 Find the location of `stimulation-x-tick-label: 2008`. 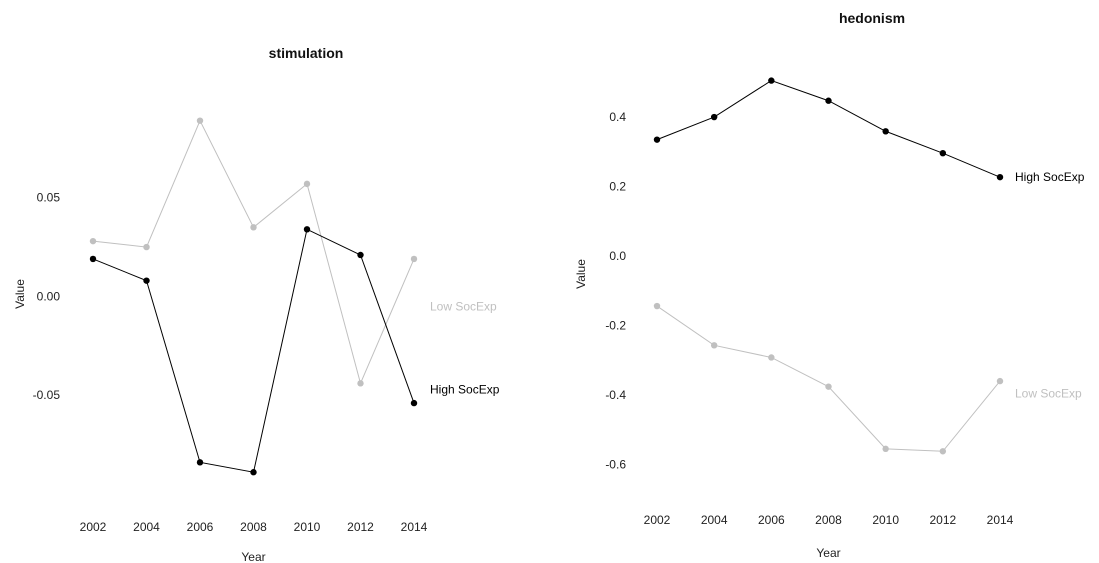

stimulation-x-tick-label: 2008 is located at coordinates (253, 527).